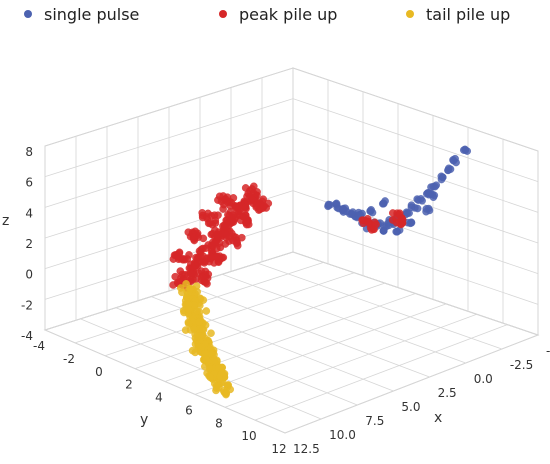  Describe the element at coordinates (5, 221) in the screenshot. I see `z-axis-label: z` at that location.